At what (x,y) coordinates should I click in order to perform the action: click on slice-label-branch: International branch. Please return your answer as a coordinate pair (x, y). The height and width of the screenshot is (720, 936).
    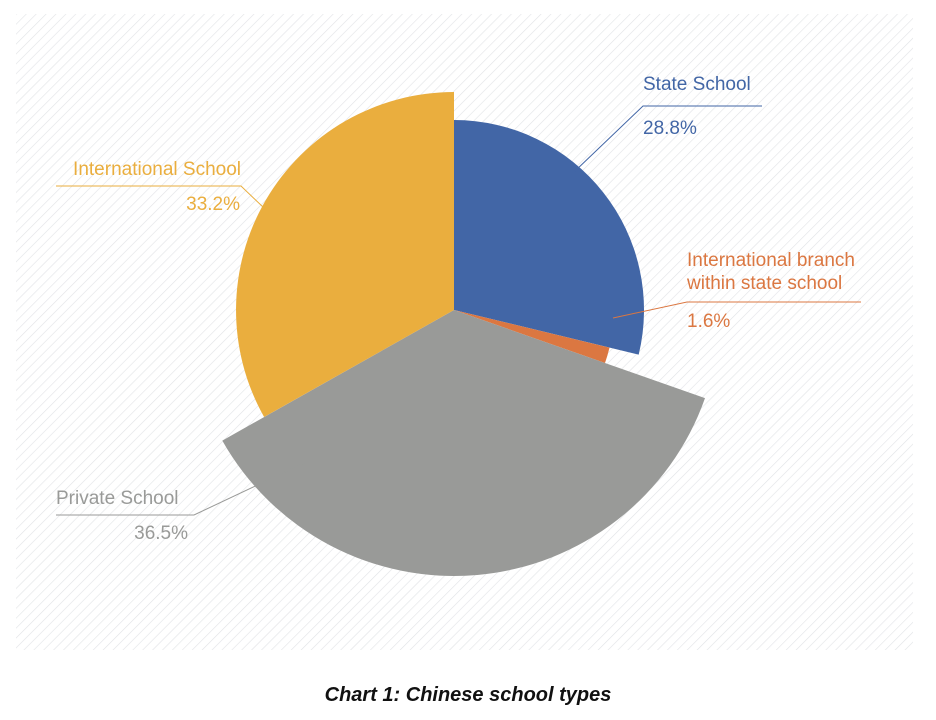
    Looking at the image, I should click on (771, 260).